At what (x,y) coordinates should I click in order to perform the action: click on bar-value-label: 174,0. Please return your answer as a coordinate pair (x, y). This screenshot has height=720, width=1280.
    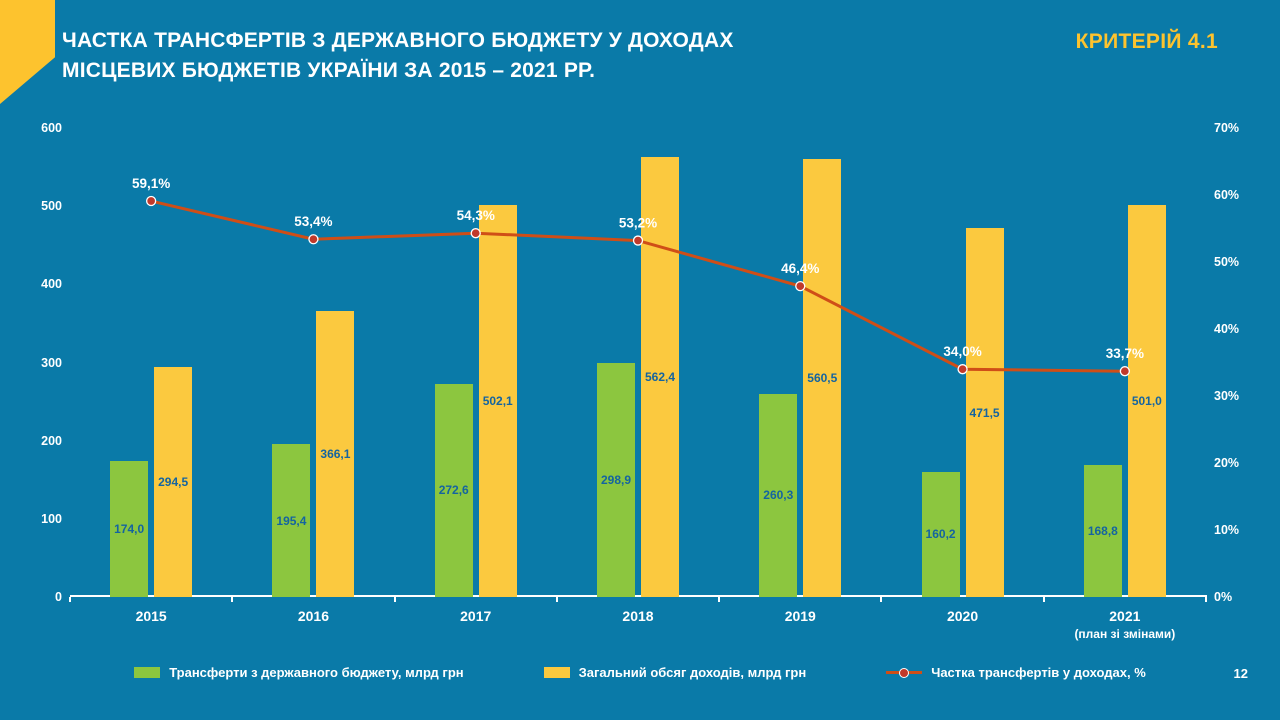
    Looking at the image, I should click on (129, 528).